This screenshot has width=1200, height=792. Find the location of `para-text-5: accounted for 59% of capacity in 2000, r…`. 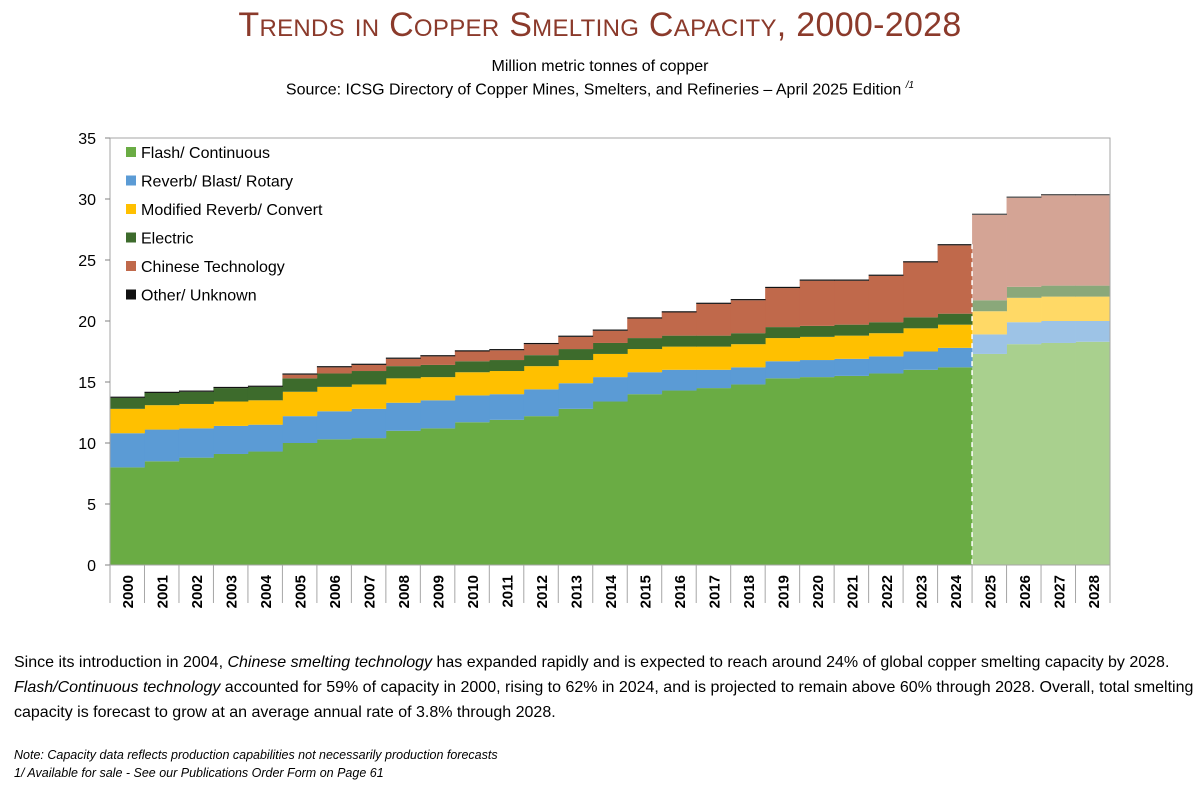

para-text-5: accounted for 59% of capacity in 2000, r… is located at coordinates (604, 700).